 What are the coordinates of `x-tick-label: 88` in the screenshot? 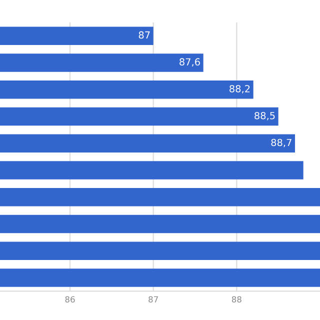 It's located at (237, 299).